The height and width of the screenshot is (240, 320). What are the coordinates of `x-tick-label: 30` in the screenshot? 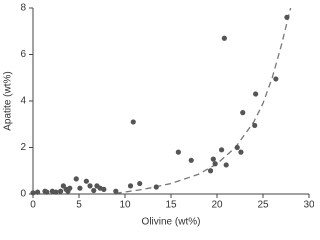 It's located at (308, 205).